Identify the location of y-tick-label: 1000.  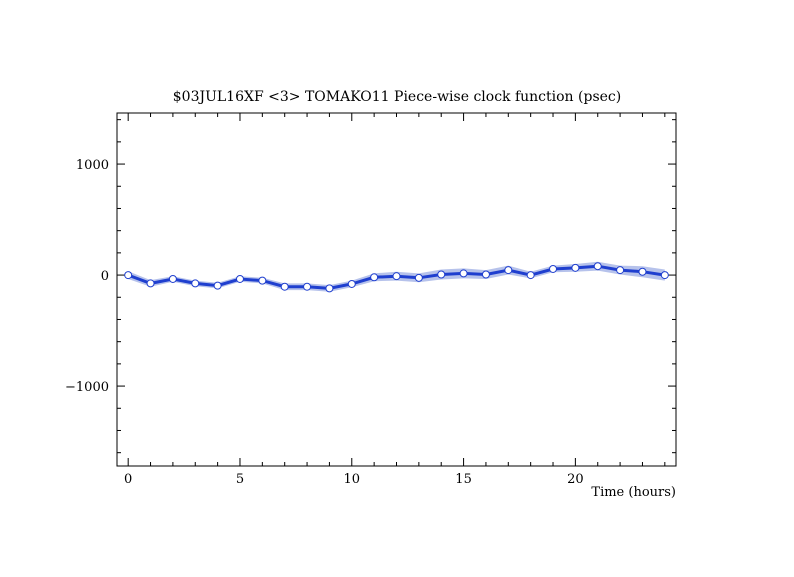
(92, 165).